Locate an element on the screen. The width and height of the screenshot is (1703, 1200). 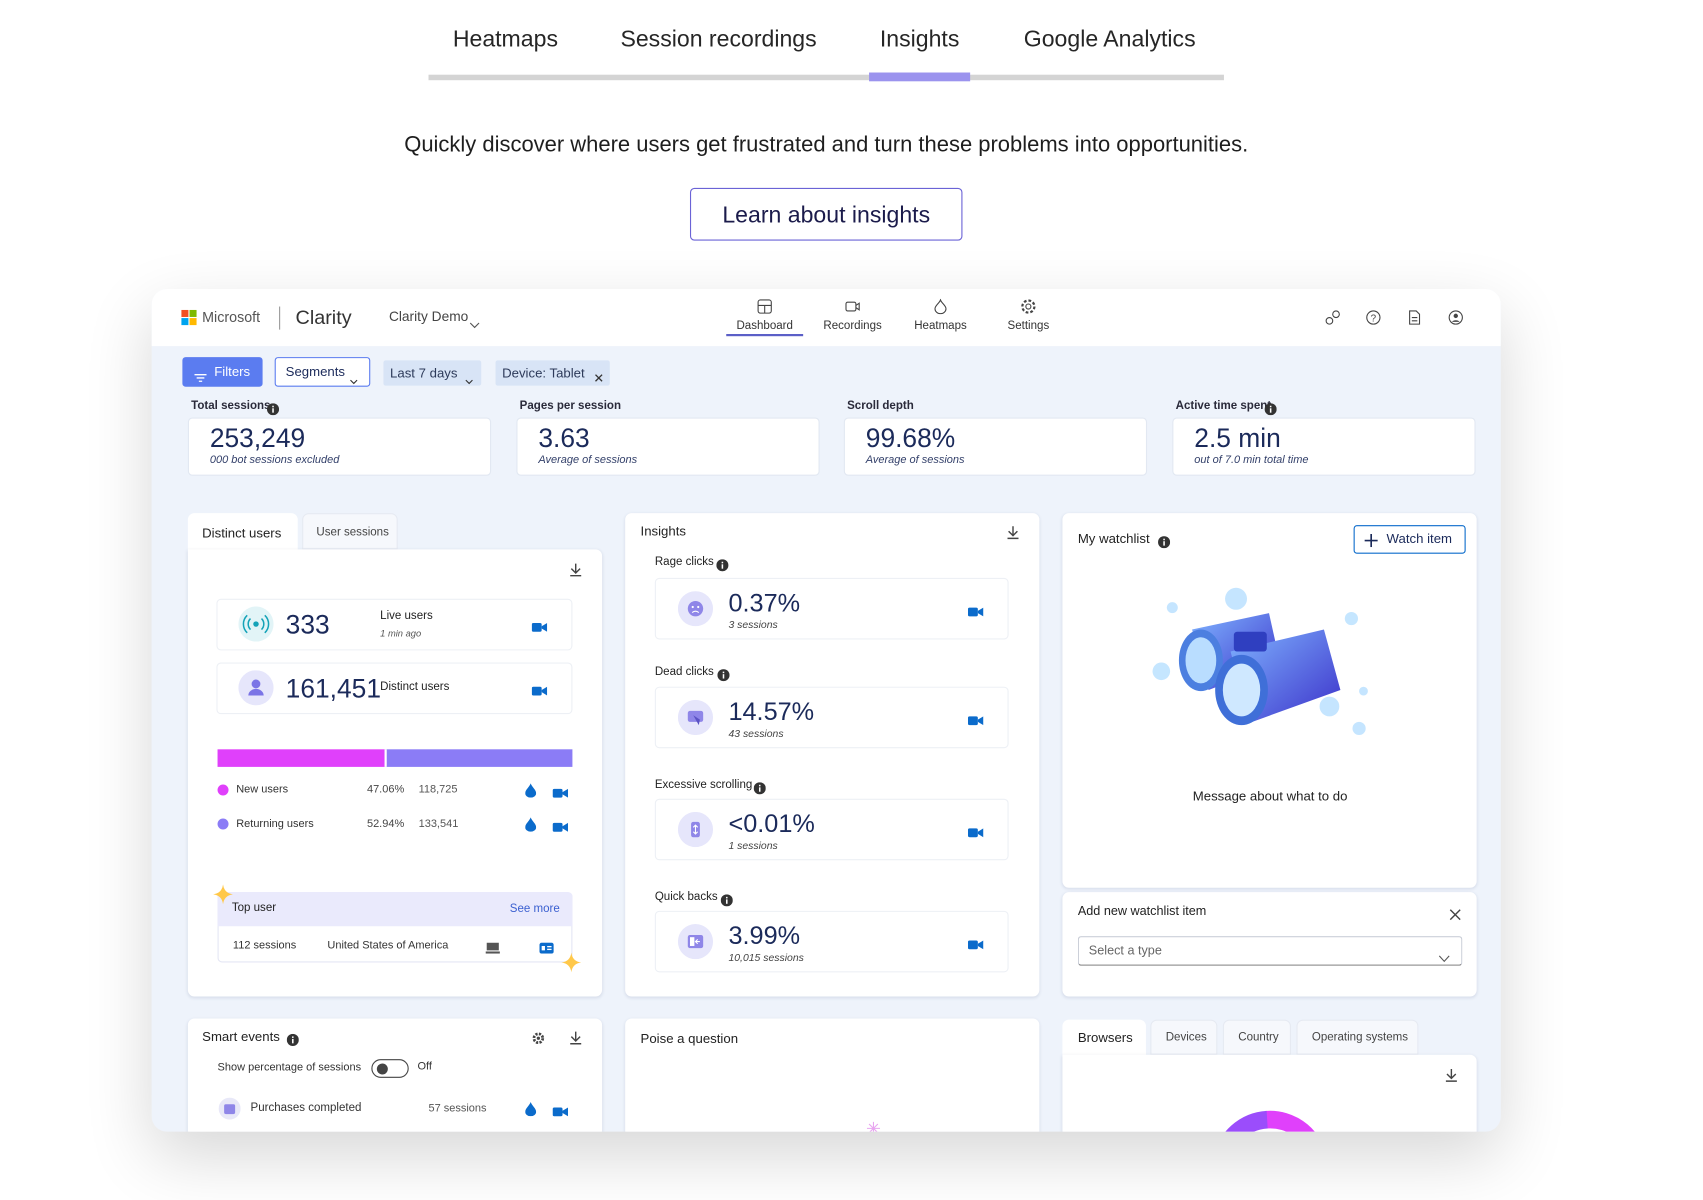
cta-button is located at coordinates (826, 214).